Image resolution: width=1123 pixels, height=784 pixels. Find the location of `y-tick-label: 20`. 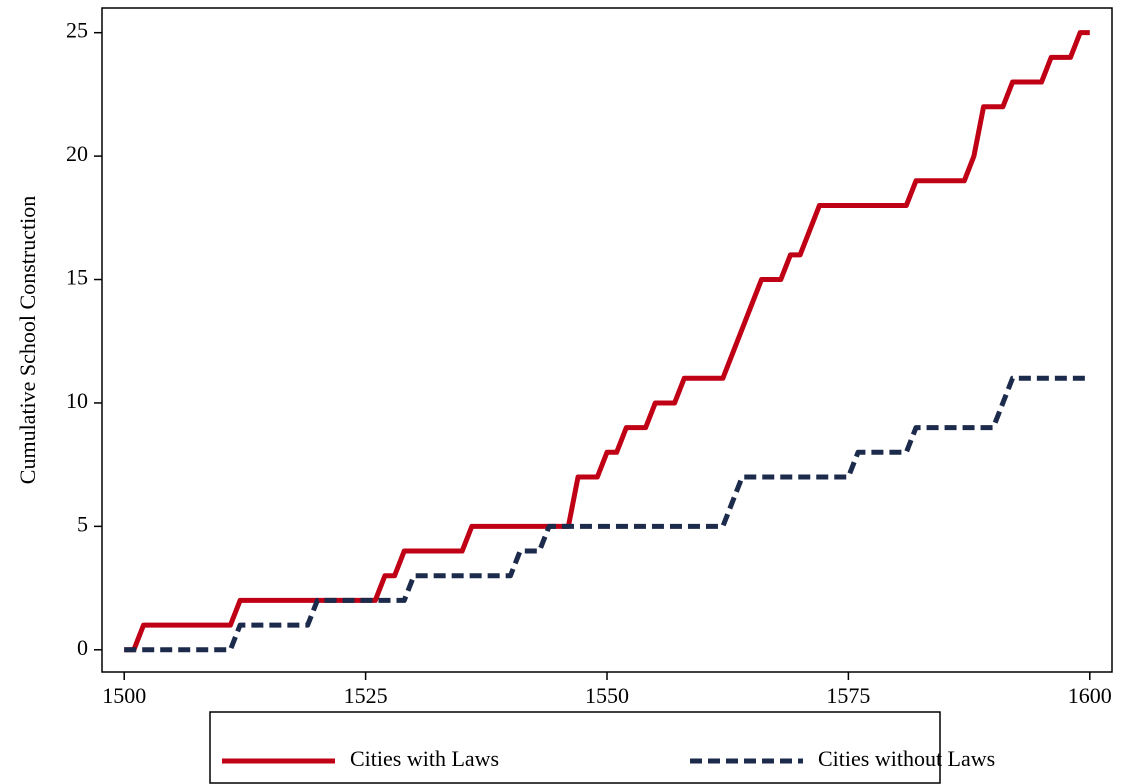

y-tick-label: 20 is located at coordinates (77, 153).